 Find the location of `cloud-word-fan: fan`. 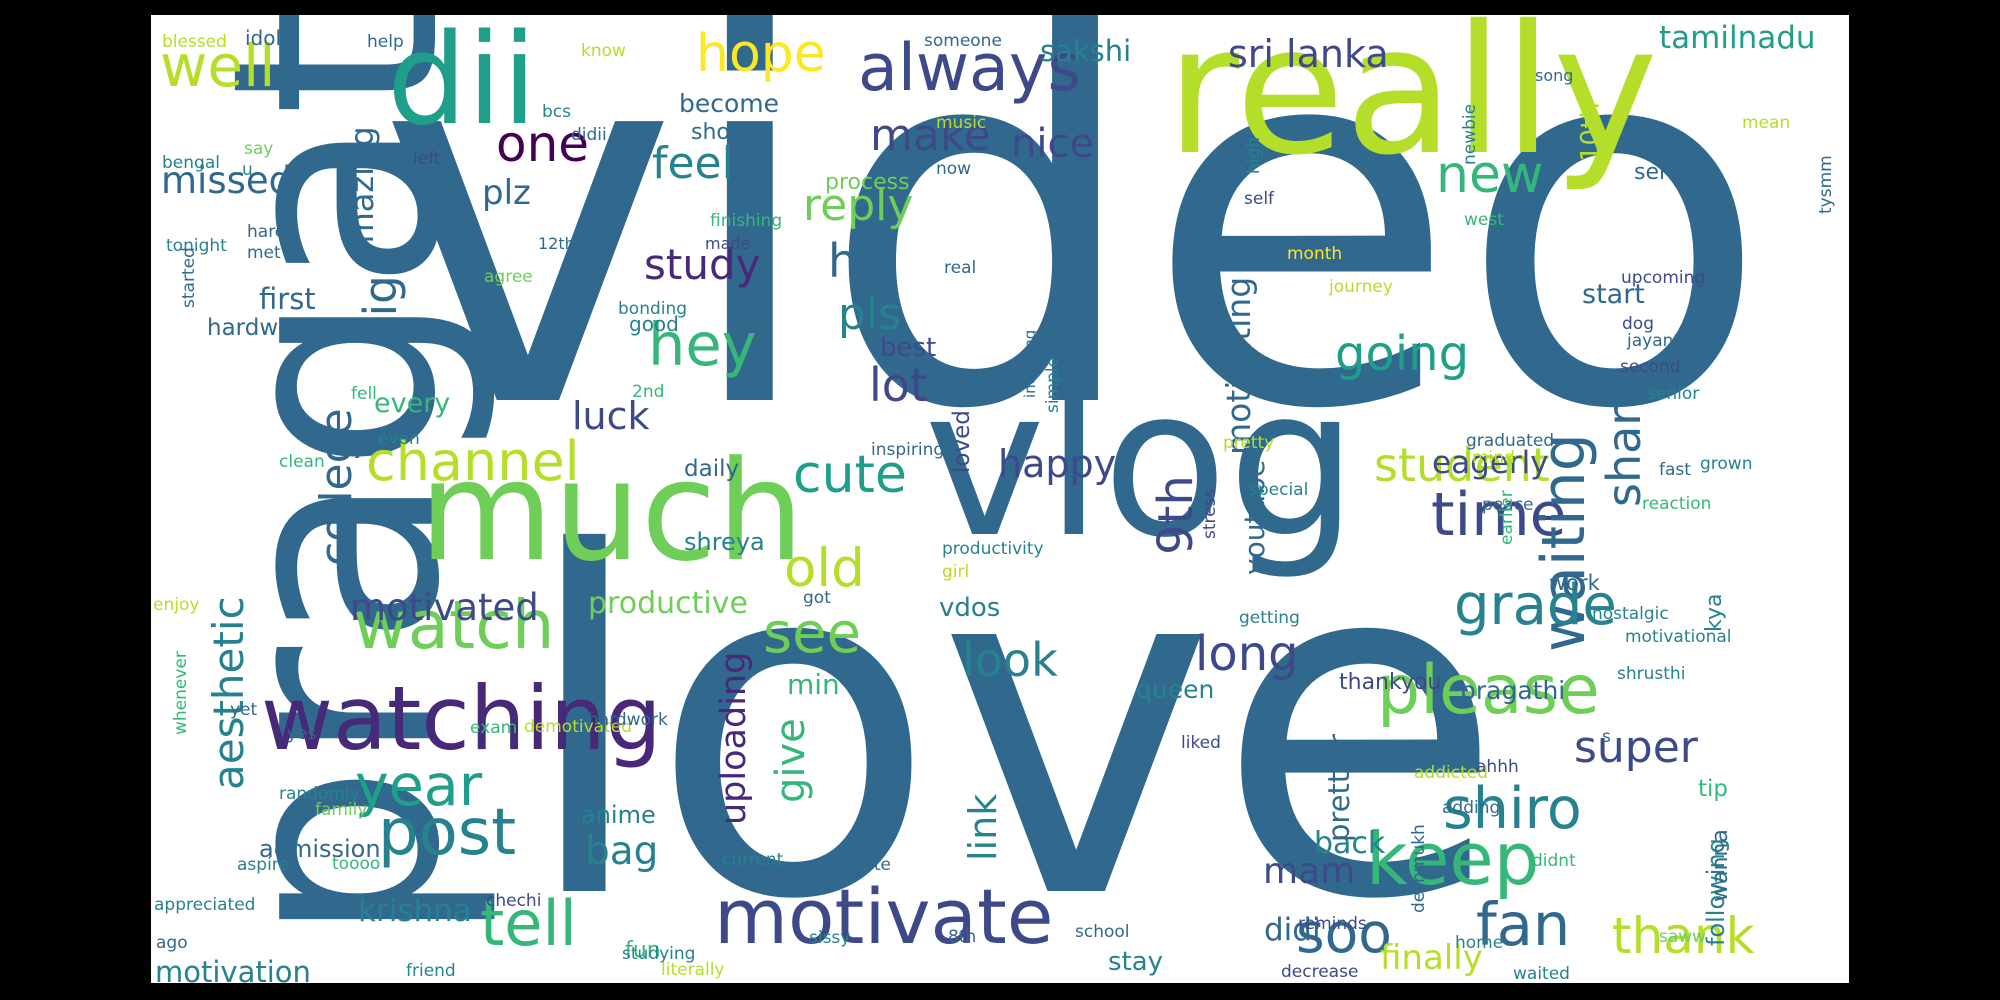

cloud-word-fan: fan is located at coordinates (1523, 924).